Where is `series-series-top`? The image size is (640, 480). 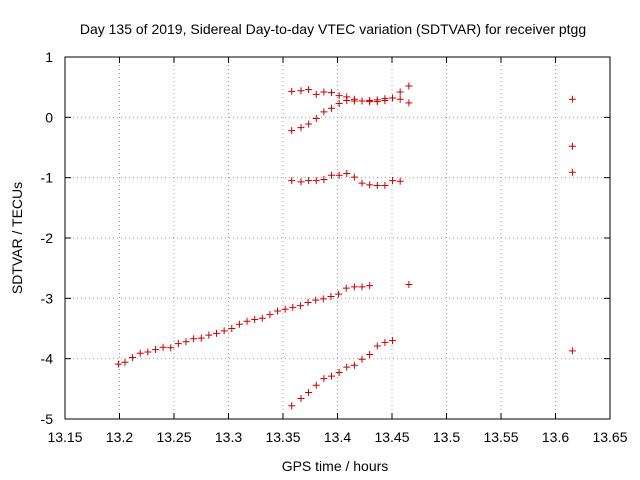 series-series-top is located at coordinates (432, 94).